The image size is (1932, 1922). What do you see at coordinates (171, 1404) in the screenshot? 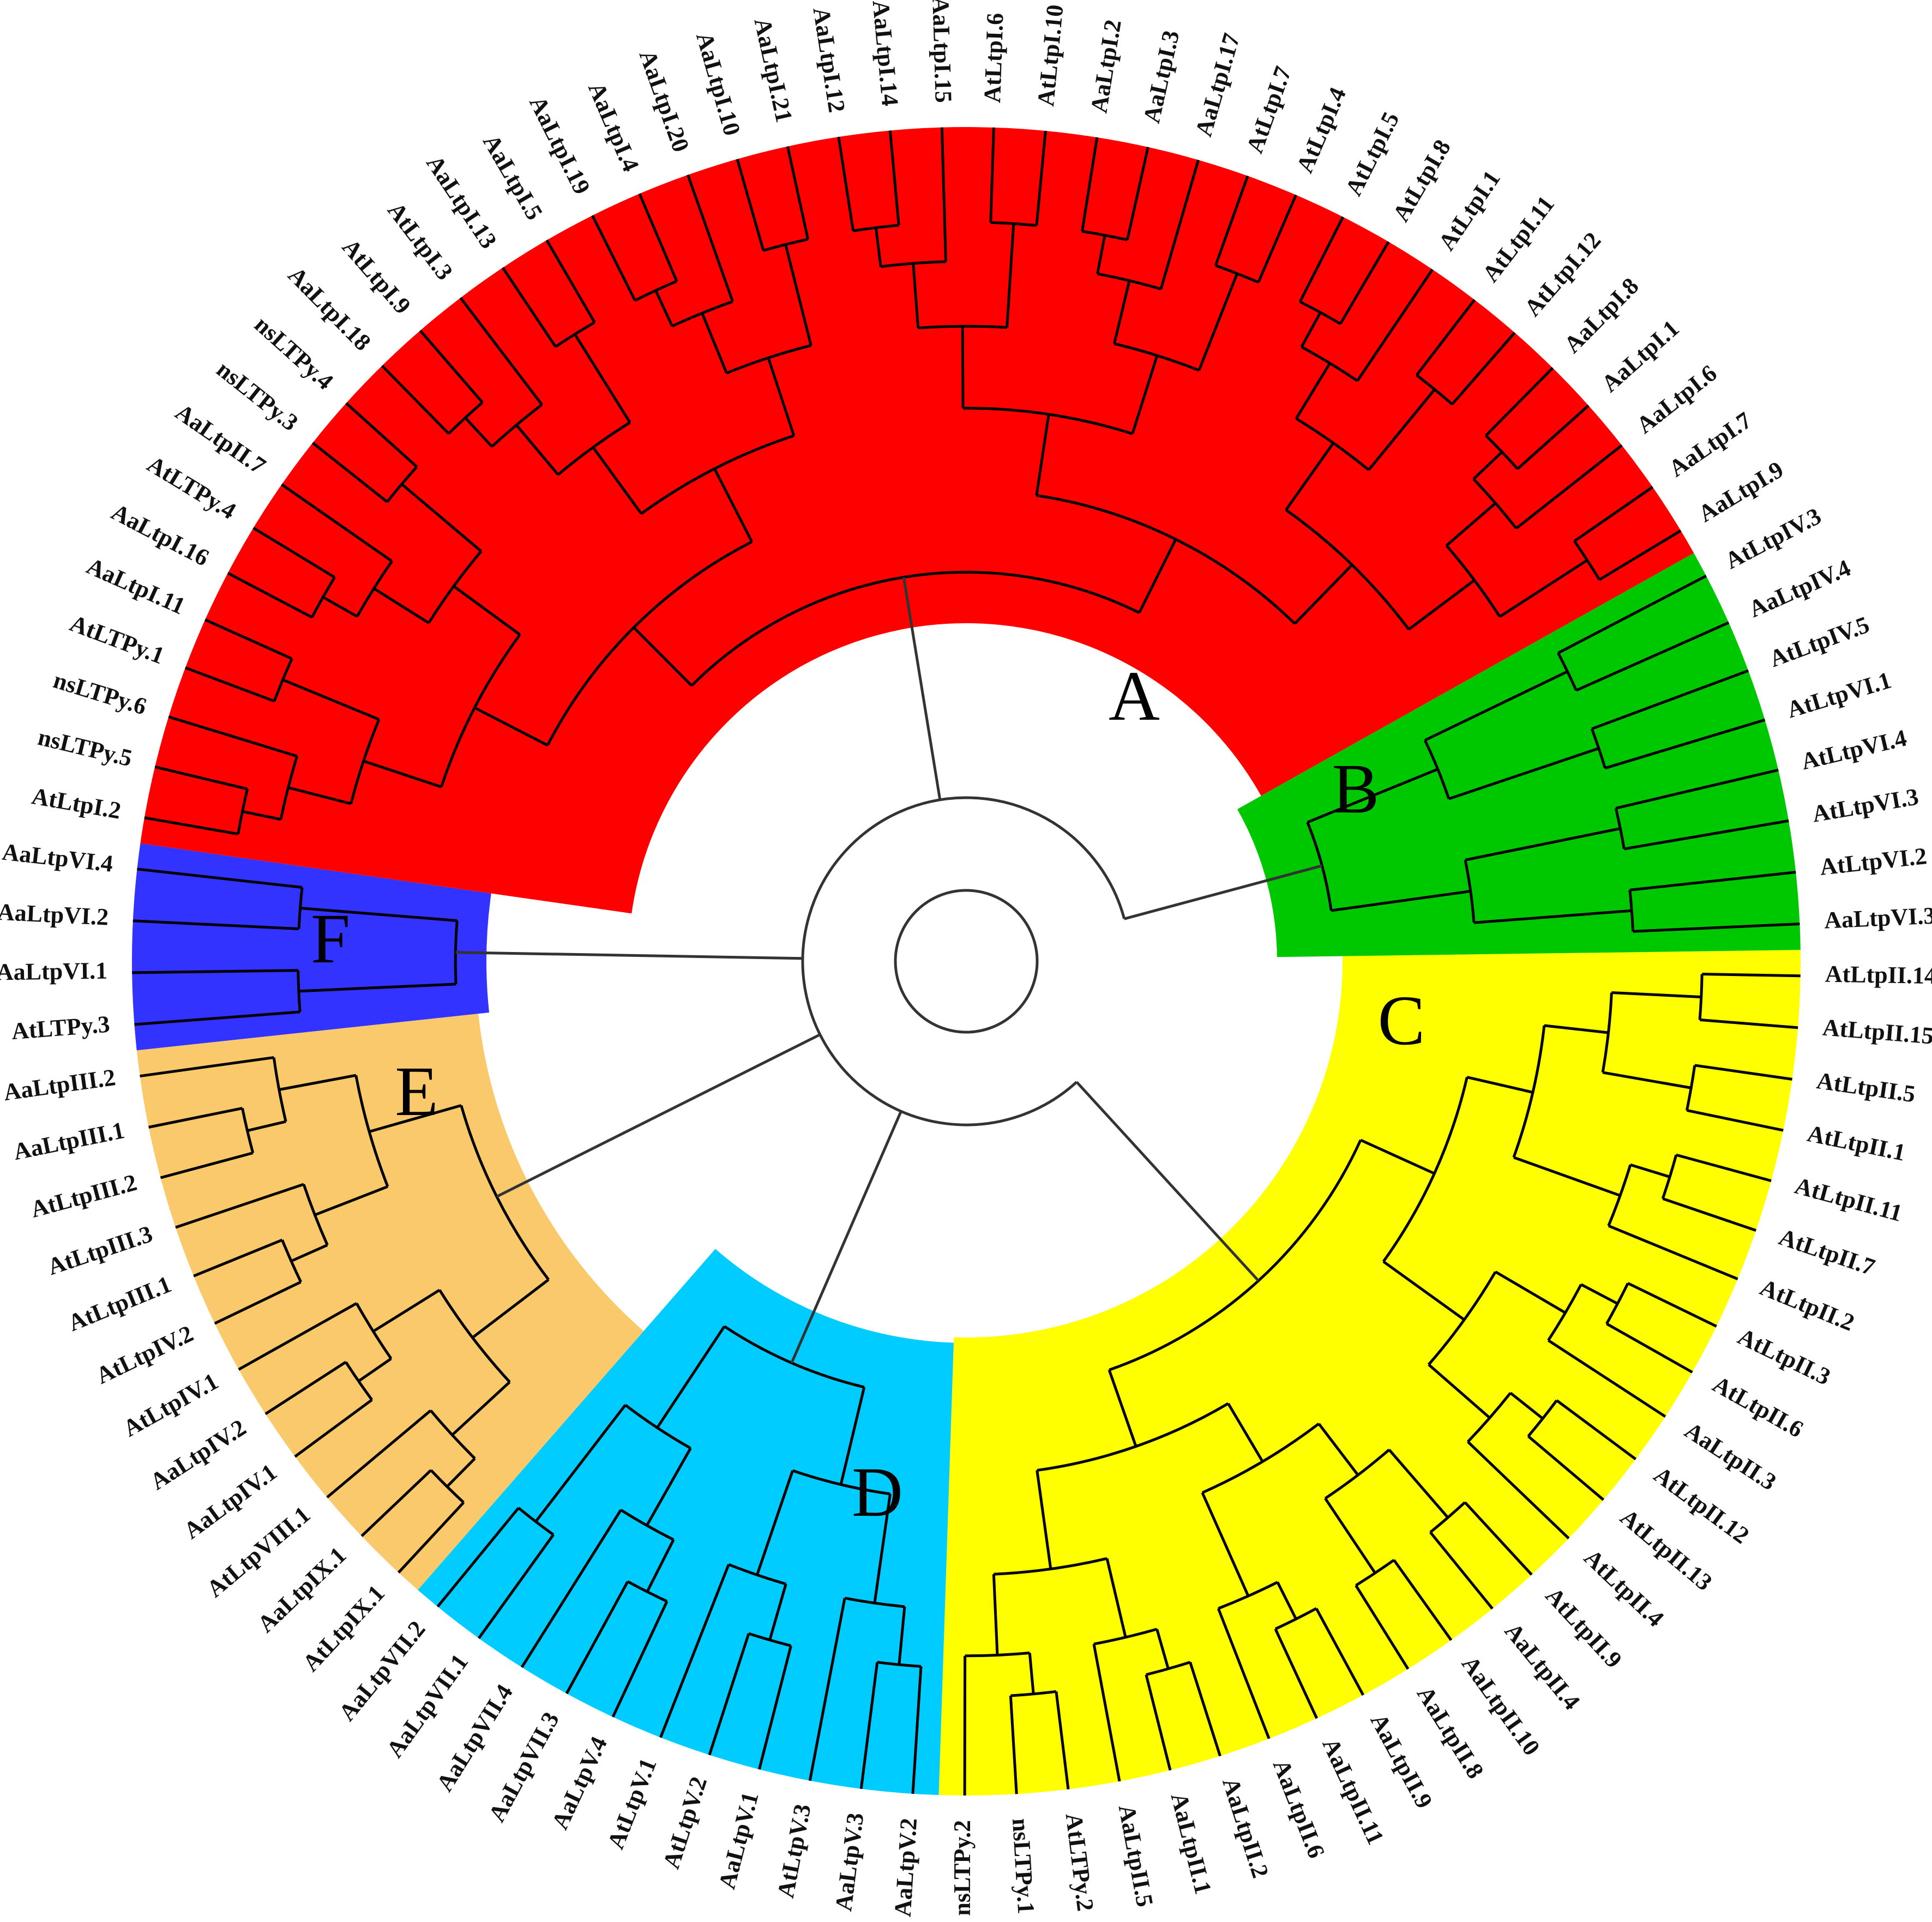
I see `leaf-label: AtLtpIV.1` at bounding box center [171, 1404].